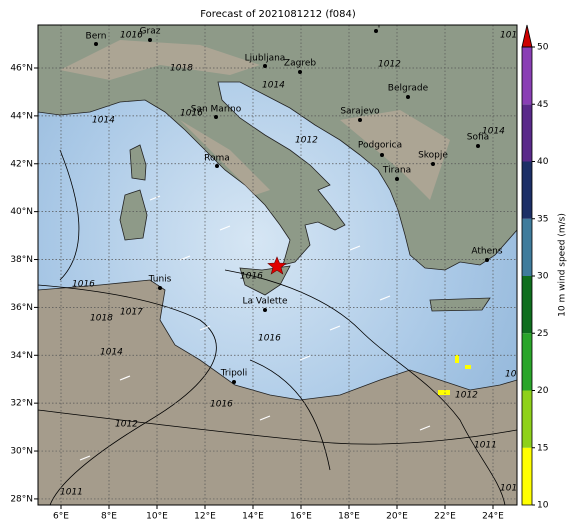 This screenshot has width=576, height=529. What do you see at coordinates (445, 517) in the screenshot?
I see `x-tick-label: 22°E` at bounding box center [445, 517].